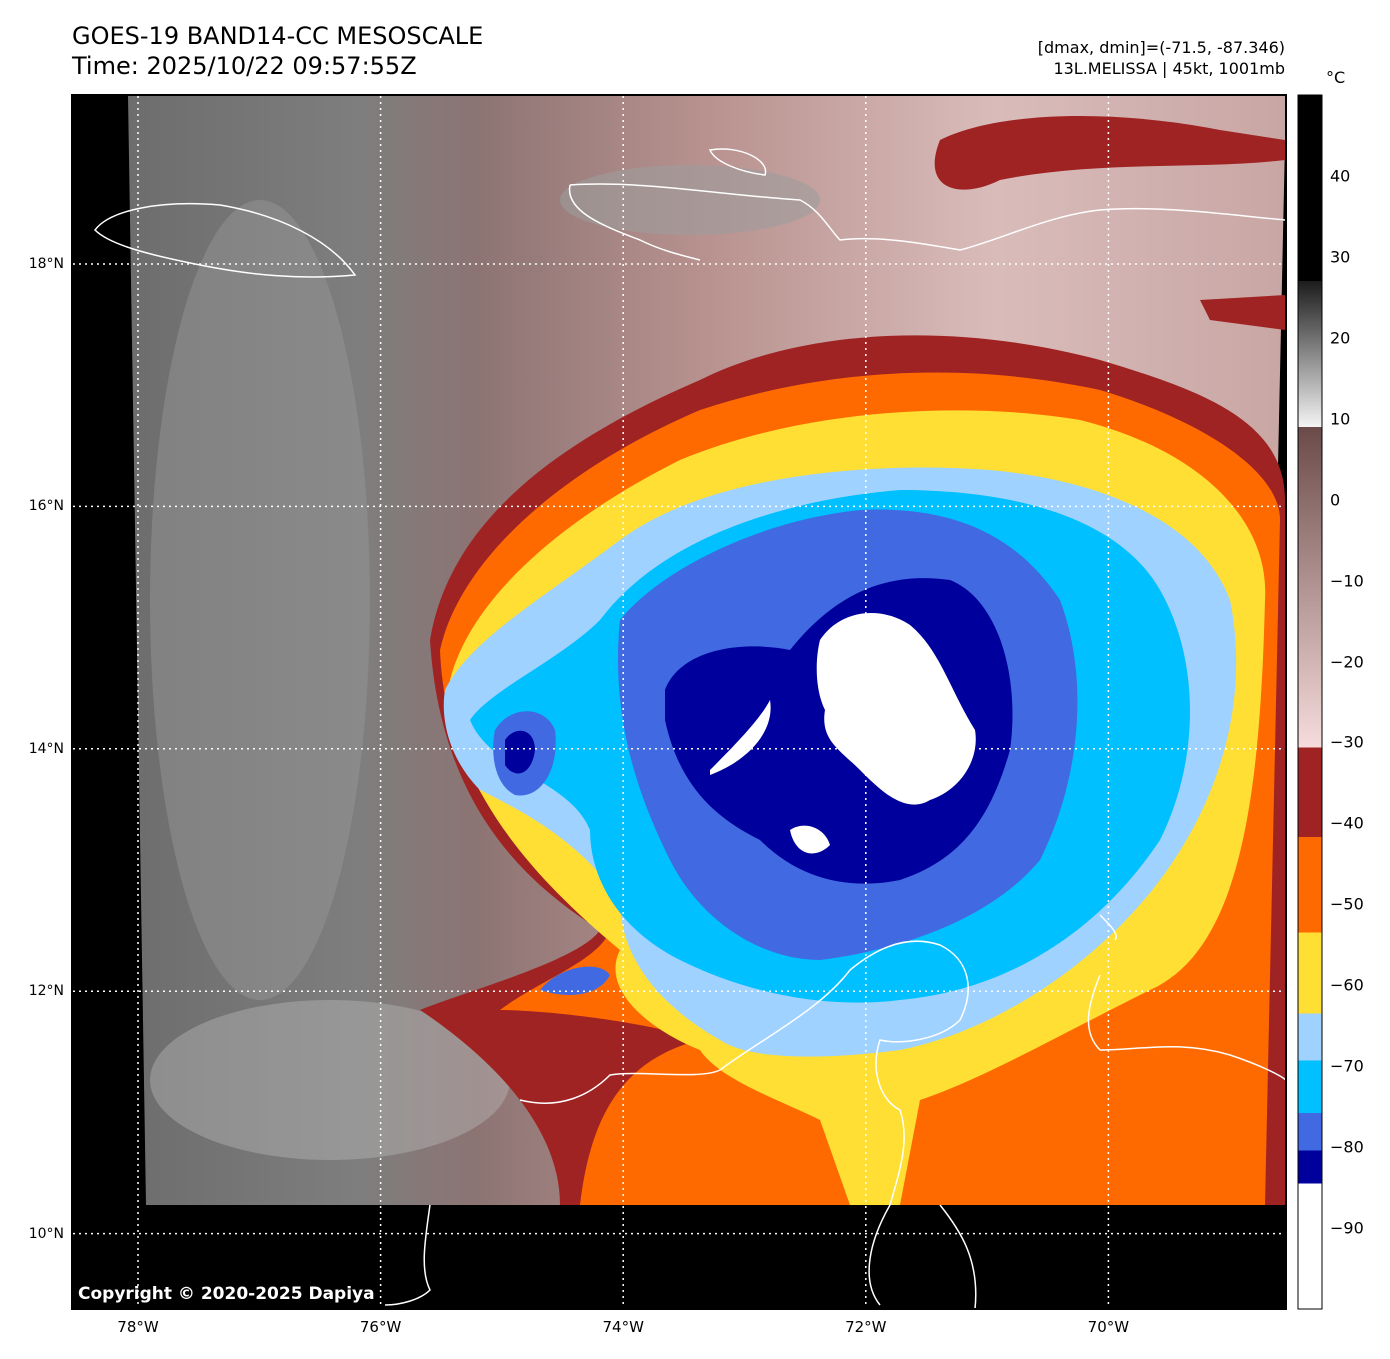 The width and height of the screenshot is (1390, 1359). I want to click on colorbar-tick-label: 40, so click(1340, 176).